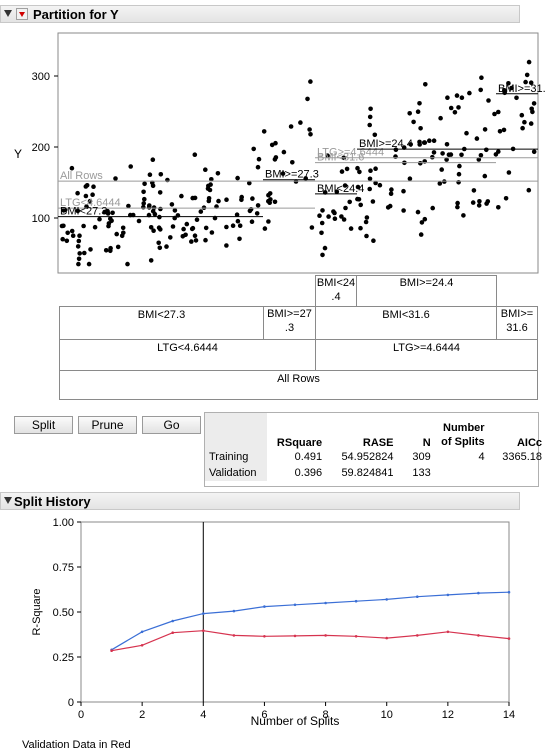 The width and height of the screenshot is (546, 755). What do you see at coordinates (107, 425) in the screenshot?
I see `prune-button: Prune` at bounding box center [107, 425].